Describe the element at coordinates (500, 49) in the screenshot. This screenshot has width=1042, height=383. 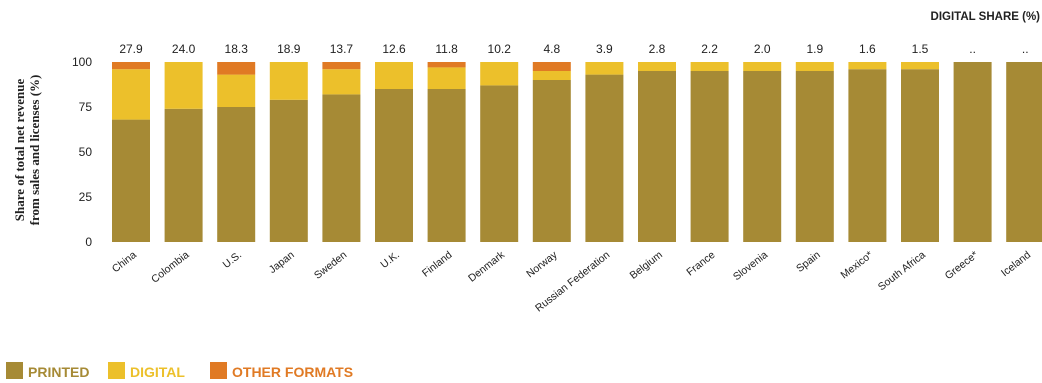
I see `digital-share-label: 10.2` at that location.